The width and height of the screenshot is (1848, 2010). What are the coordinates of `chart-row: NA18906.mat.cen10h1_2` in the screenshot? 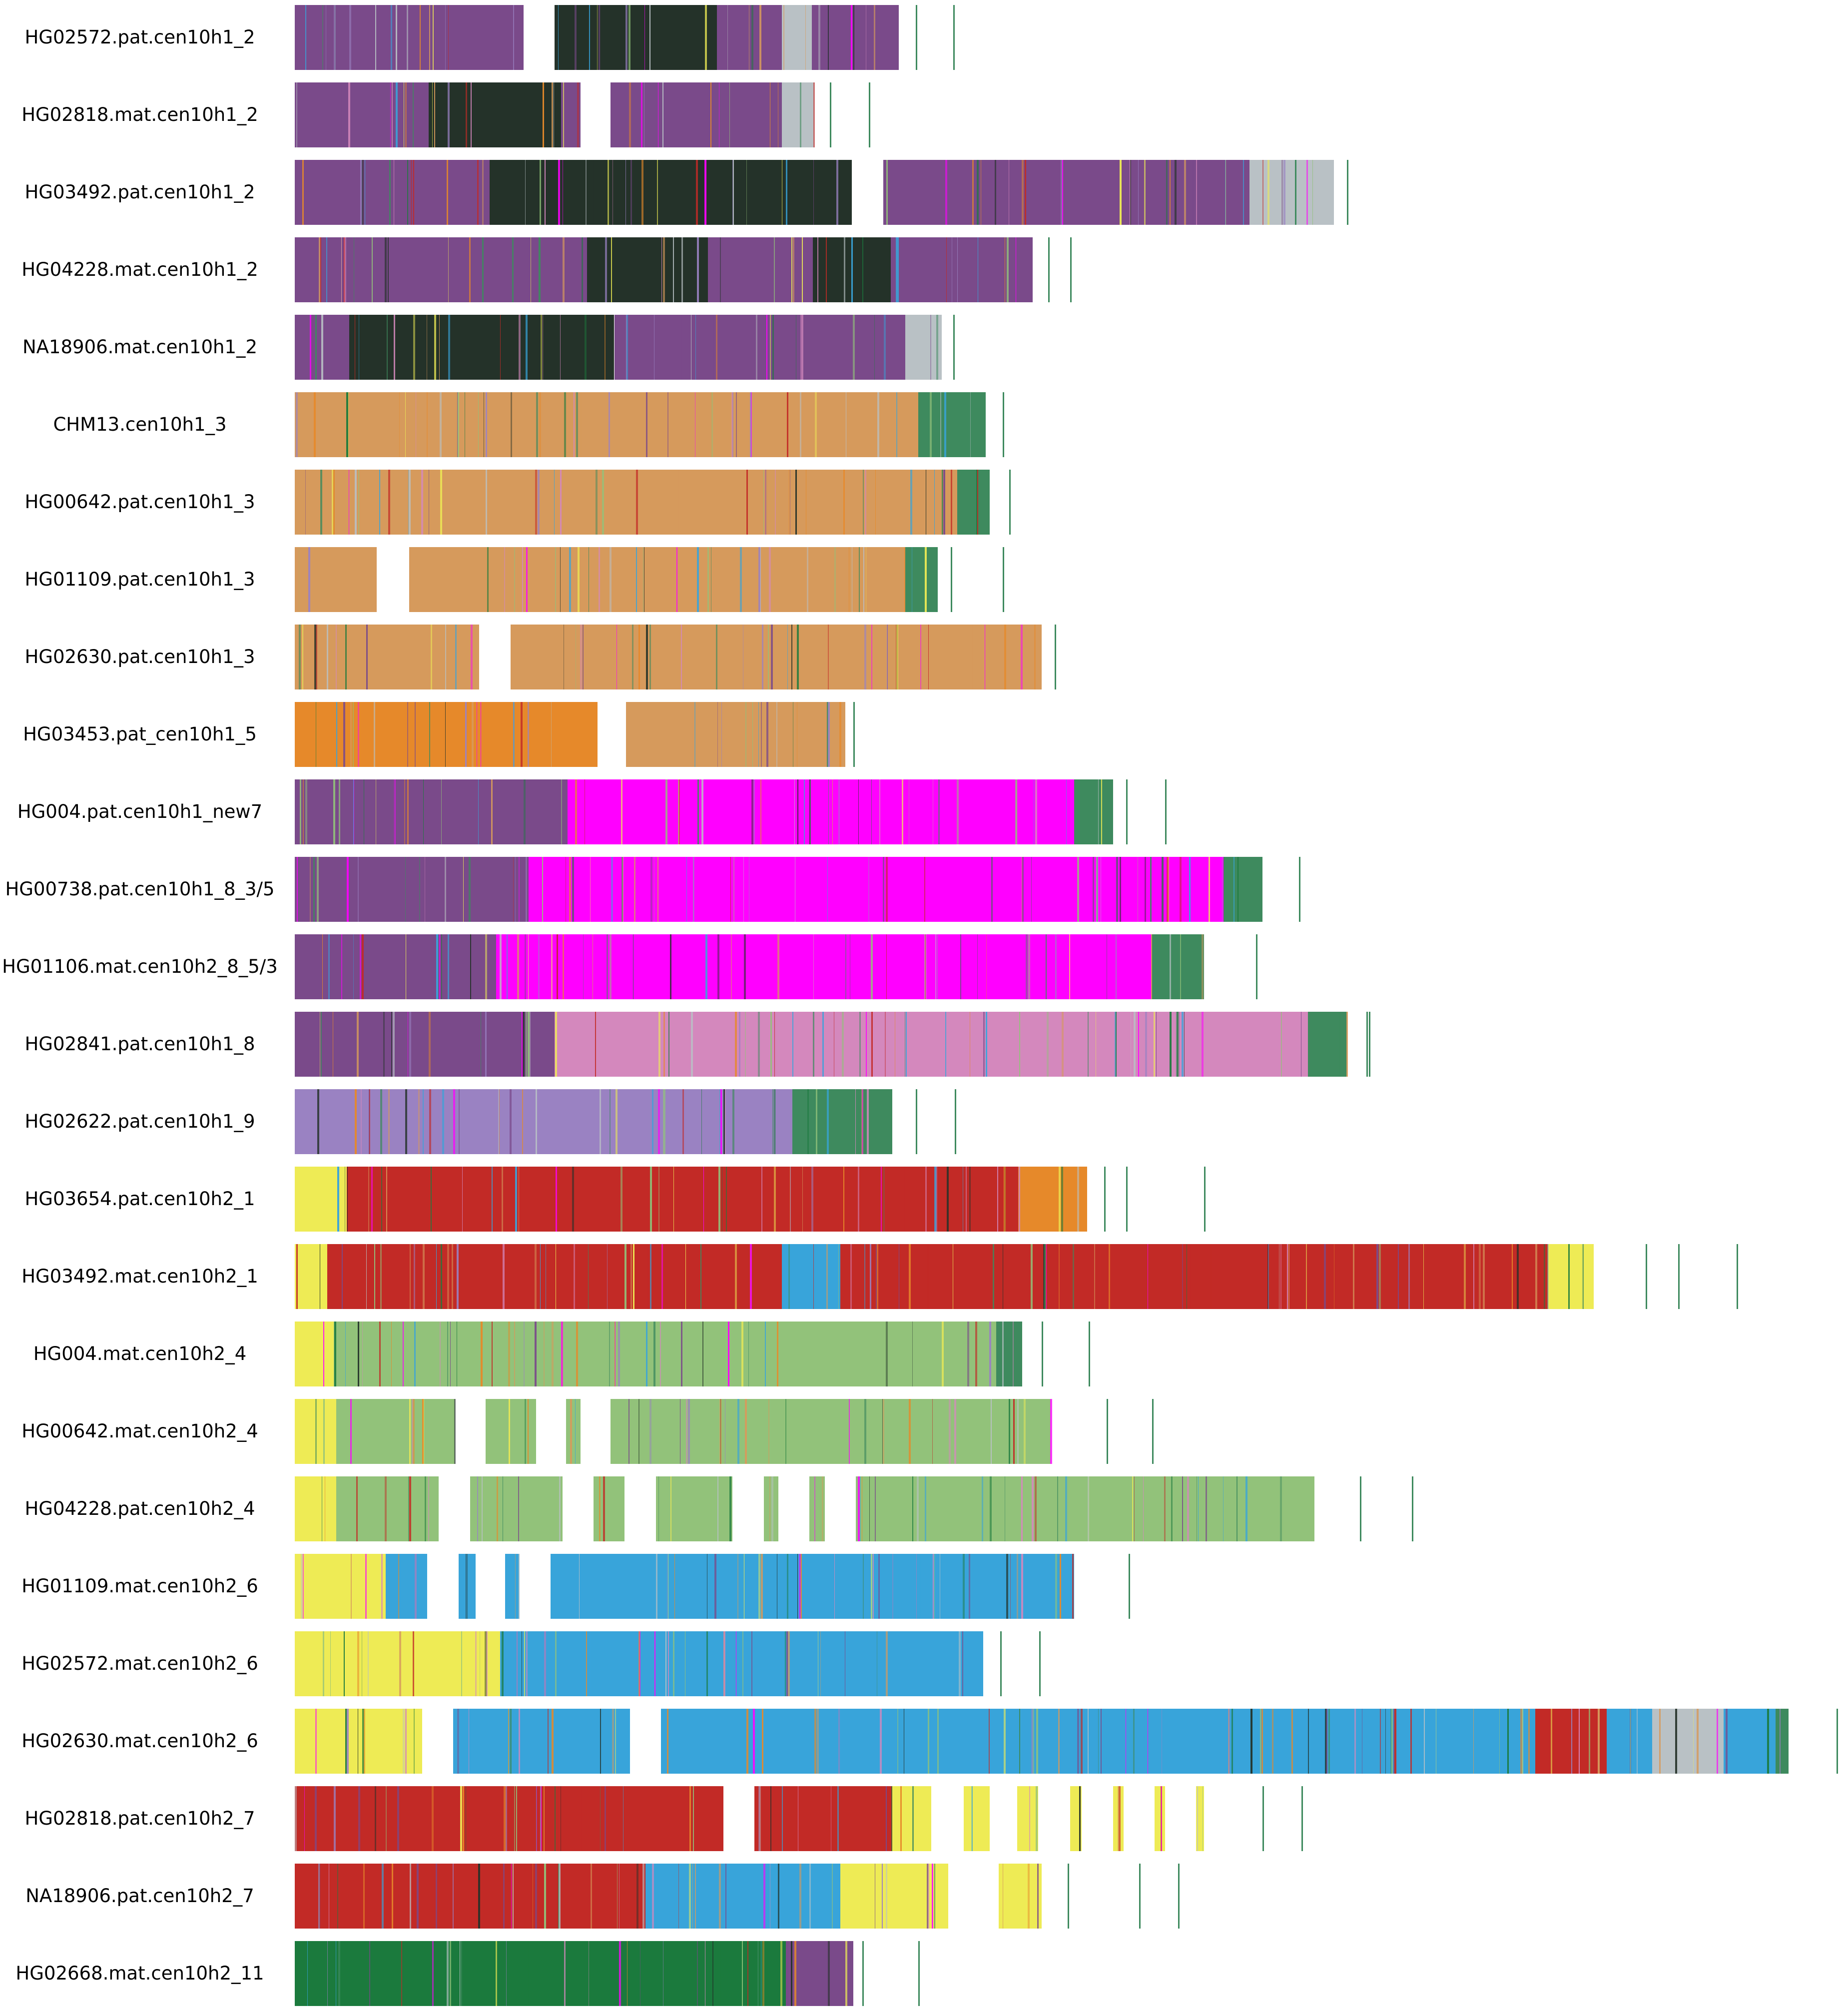 It's located at (924, 347).